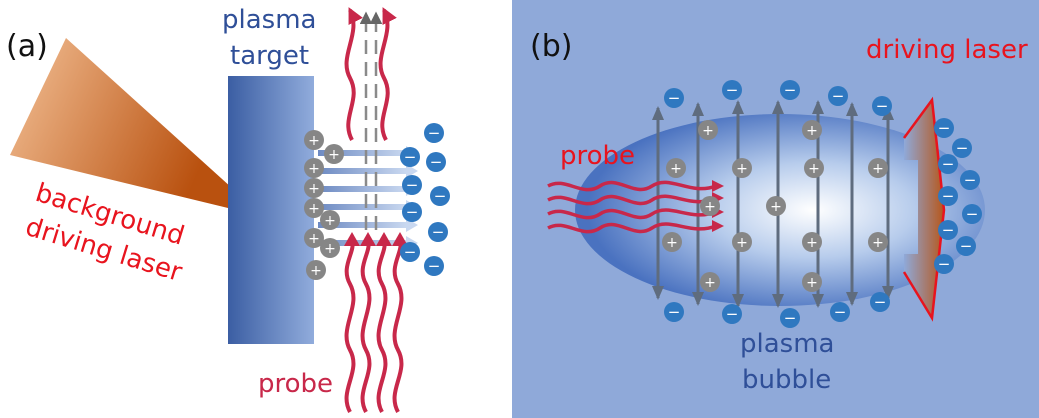  What do you see at coordinates (371, 120) in the screenshot?
I see `undeflected-reference-lines` at bounding box center [371, 120].